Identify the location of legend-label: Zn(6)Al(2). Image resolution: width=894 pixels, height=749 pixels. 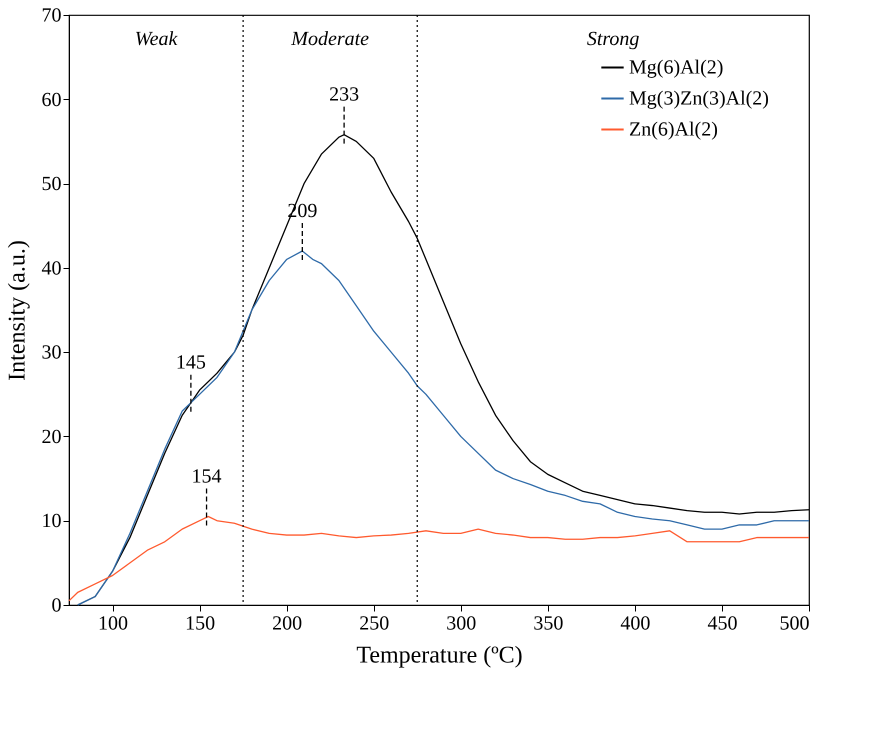
(673, 129).